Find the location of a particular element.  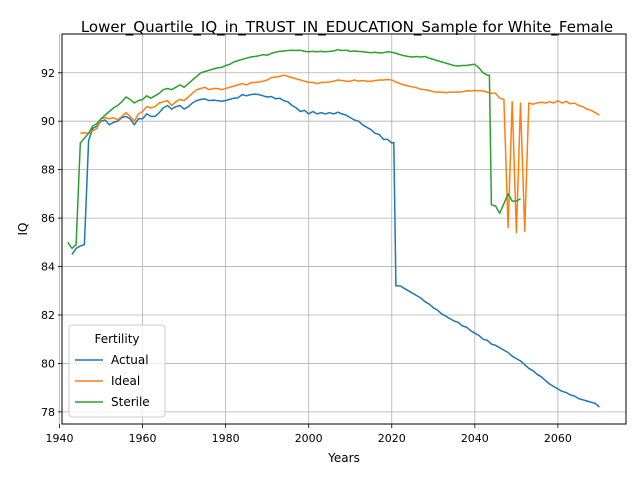

x-axis-label: Years is located at coordinates (343, 458).